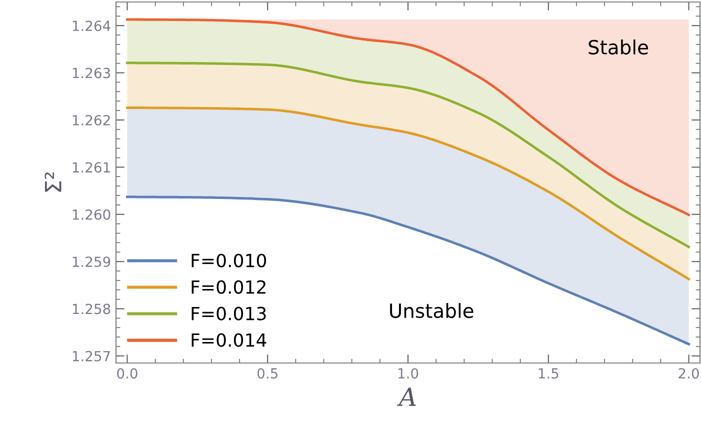 The width and height of the screenshot is (701, 429). Describe the element at coordinates (91, 309) in the screenshot. I see `y-tick-label: 1.258` at that location.